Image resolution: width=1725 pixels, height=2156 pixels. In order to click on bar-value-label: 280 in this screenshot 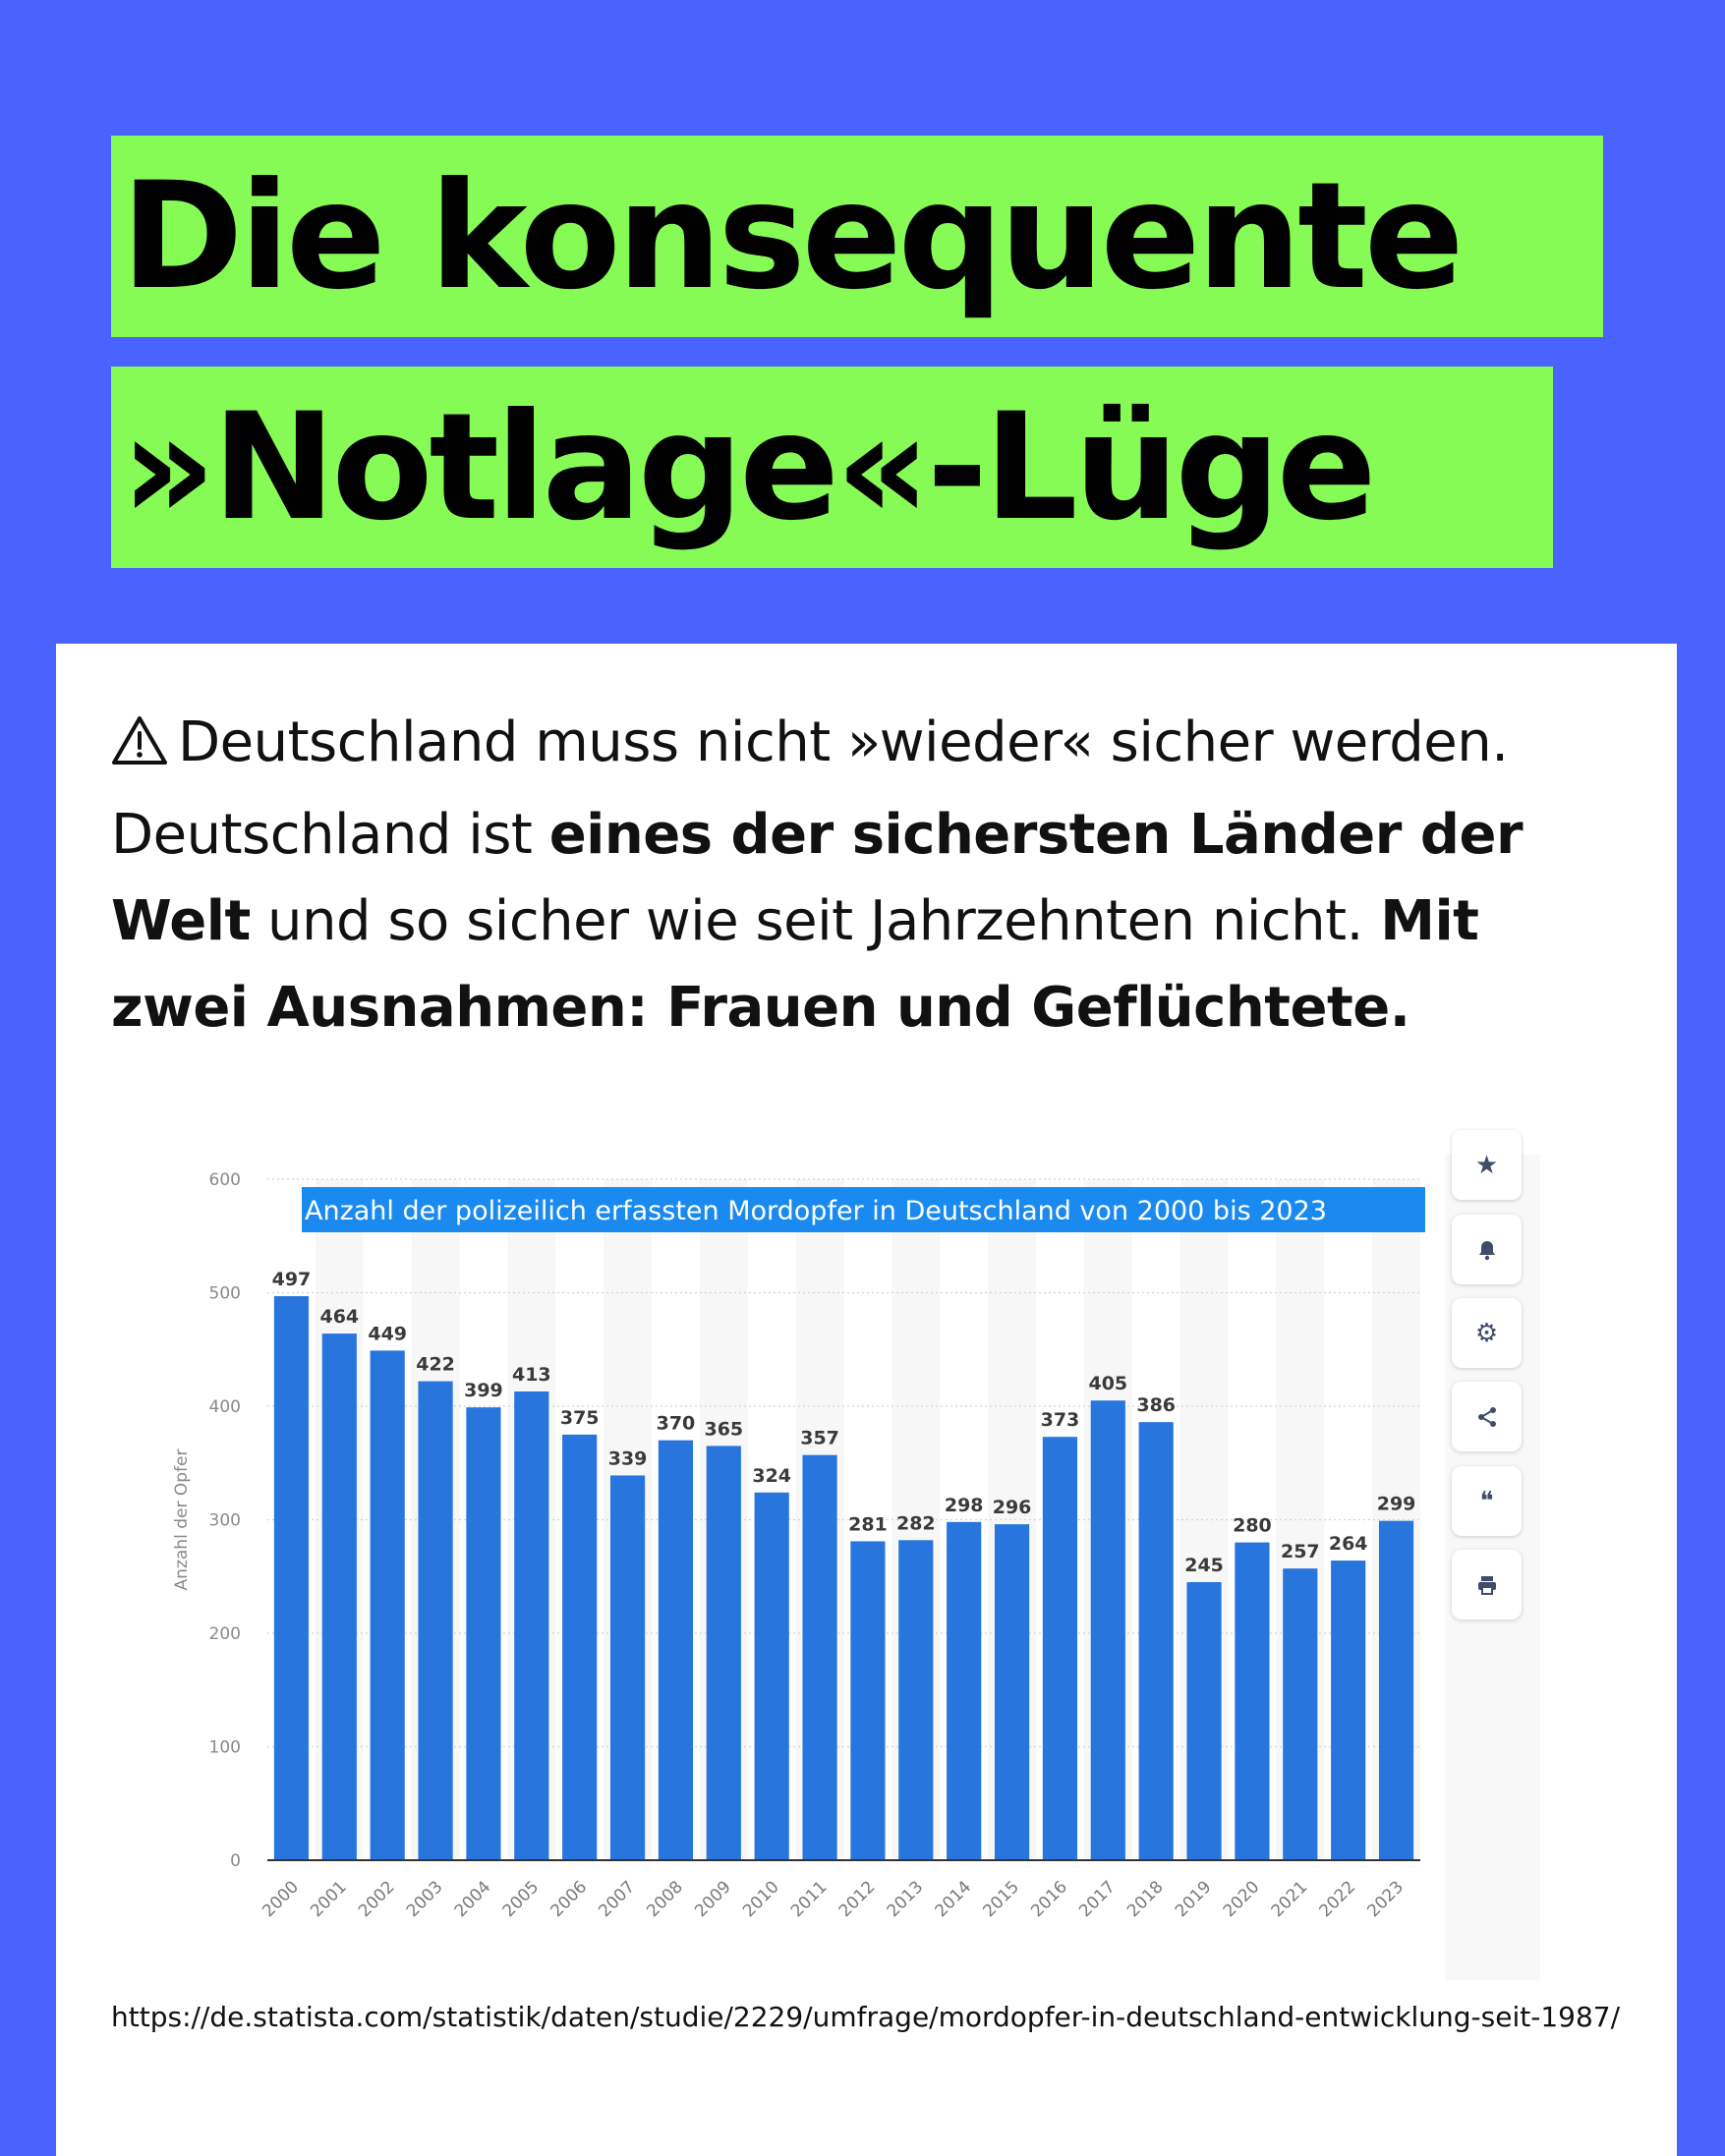, I will do `click(1252, 1526)`.